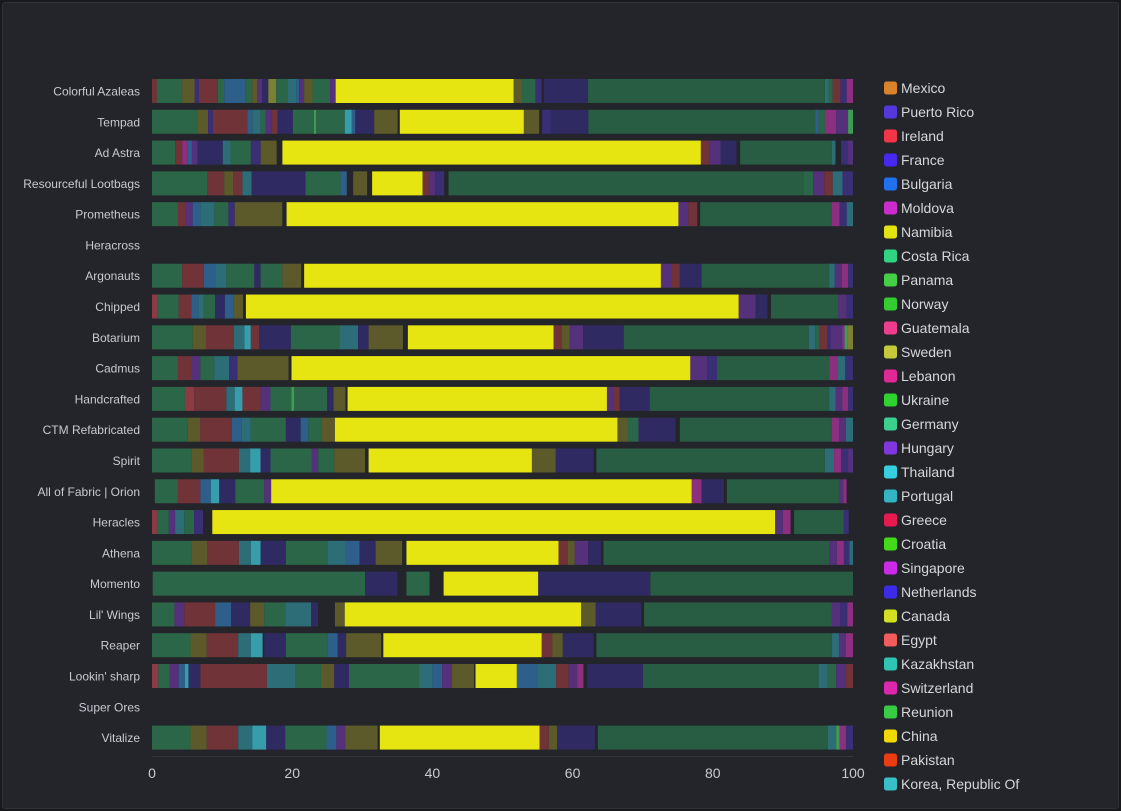 Image resolution: width=1121 pixels, height=811 pixels. What do you see at coordinates (939, 592) in the screenshot?
I see `svg-text: Netherlands` at bounding box center [939, 592].